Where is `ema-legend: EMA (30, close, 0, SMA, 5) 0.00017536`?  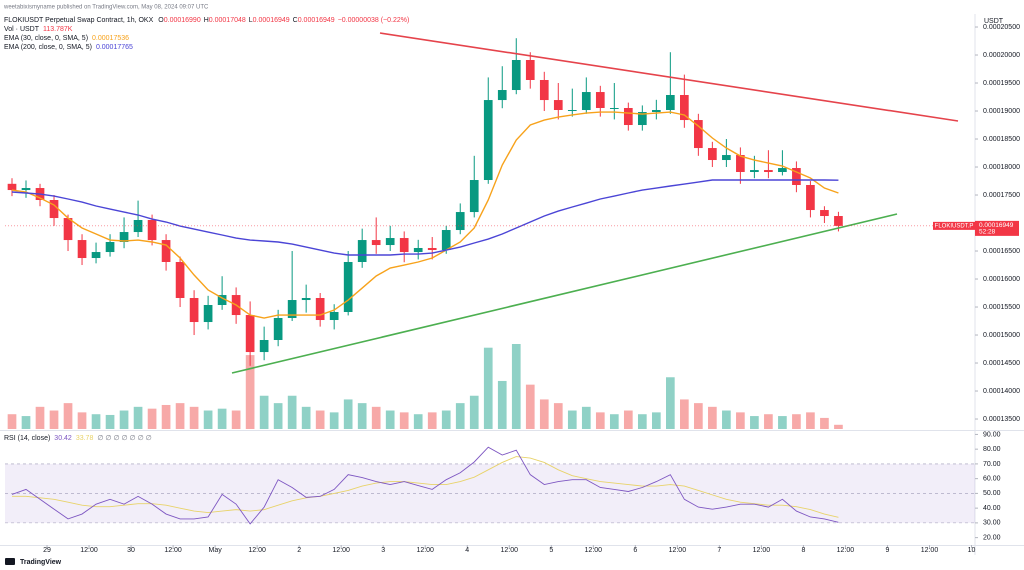
ema-legend: EMA (30, close, 0, SMA, 5) 0.00017536 is located at coordinates (66, 38).